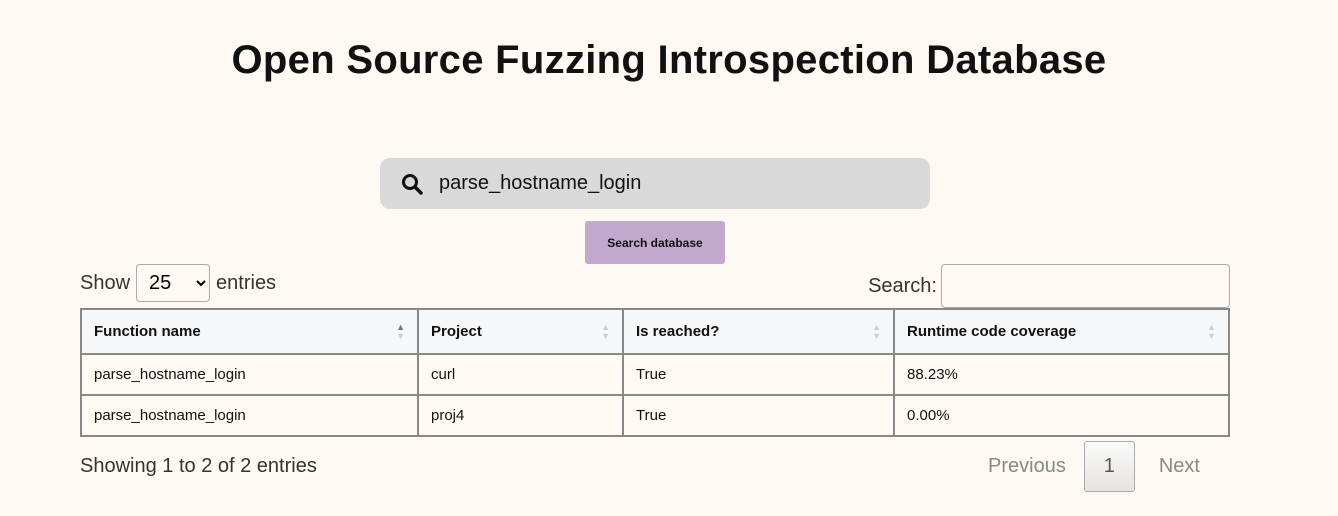 Image resolution: width=1338 pixels, height=516 pixels. I want to click on table-filter-input, so click(1085, 286).